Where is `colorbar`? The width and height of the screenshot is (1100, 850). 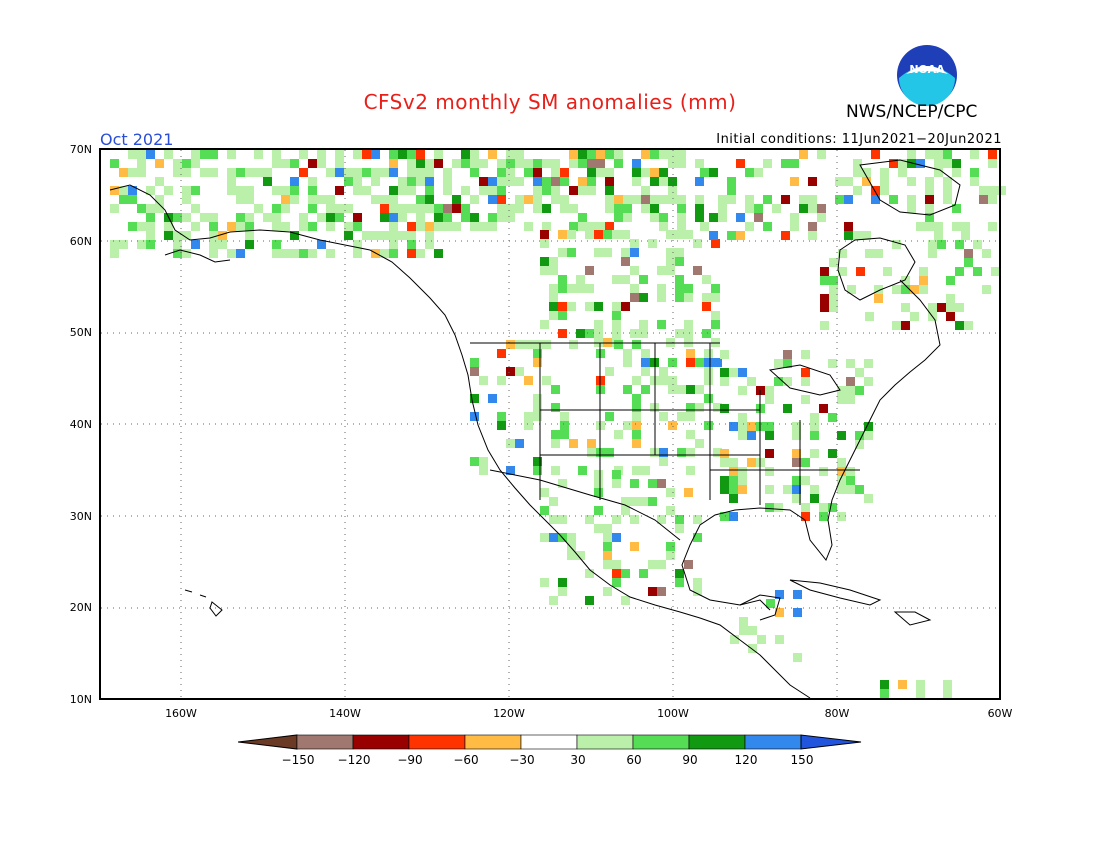 colorbar is located at coordinates (550, 742).